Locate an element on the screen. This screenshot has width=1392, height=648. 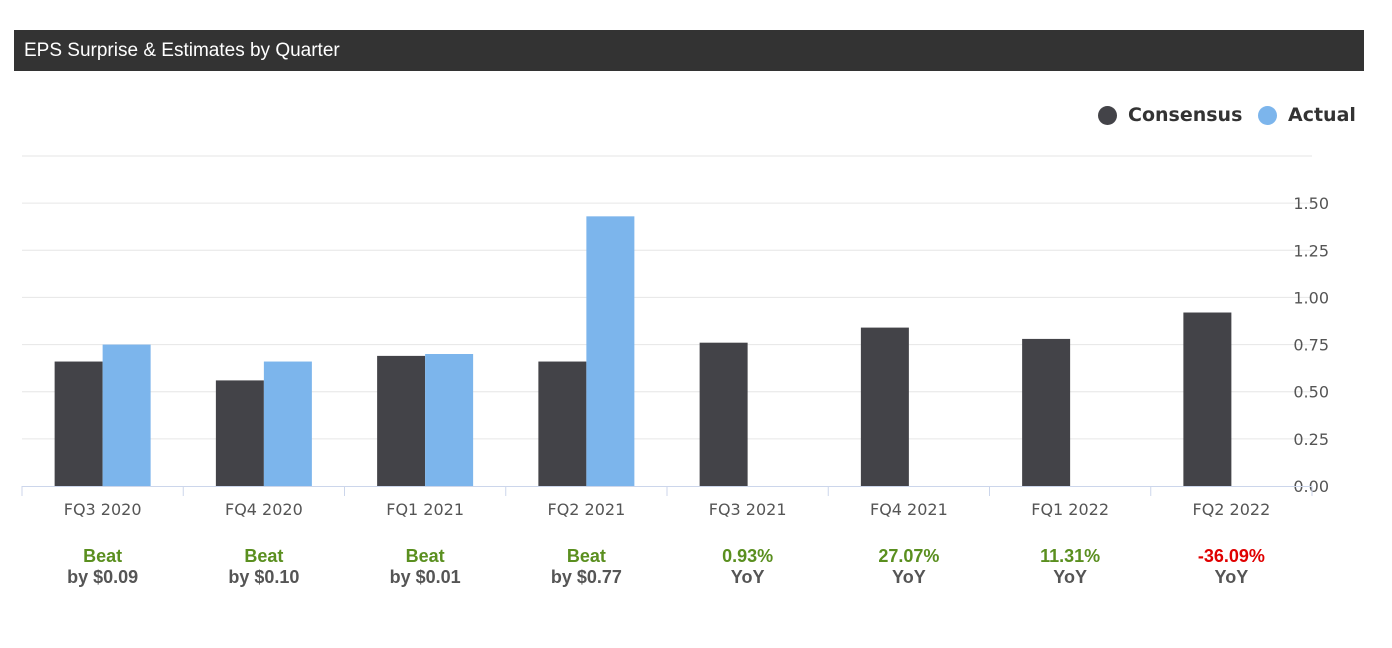
chart-header: EPS Surprise & Estimates by Quarter is located at coordinates (689, 50).